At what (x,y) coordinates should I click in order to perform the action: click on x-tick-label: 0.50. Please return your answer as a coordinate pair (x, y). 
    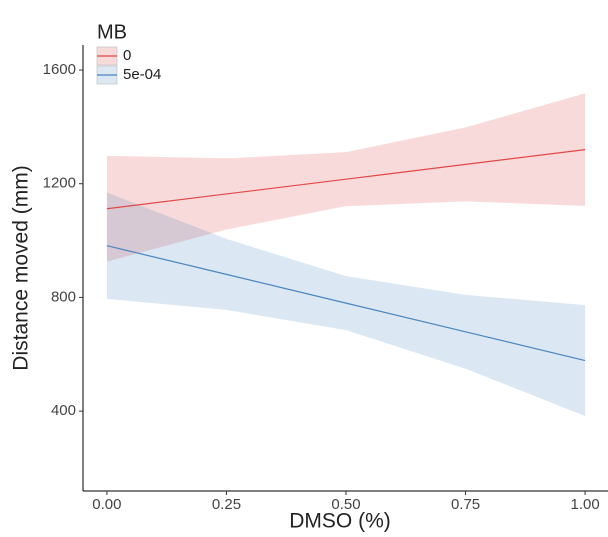
    Looking at the image, I should click on (345, 504).